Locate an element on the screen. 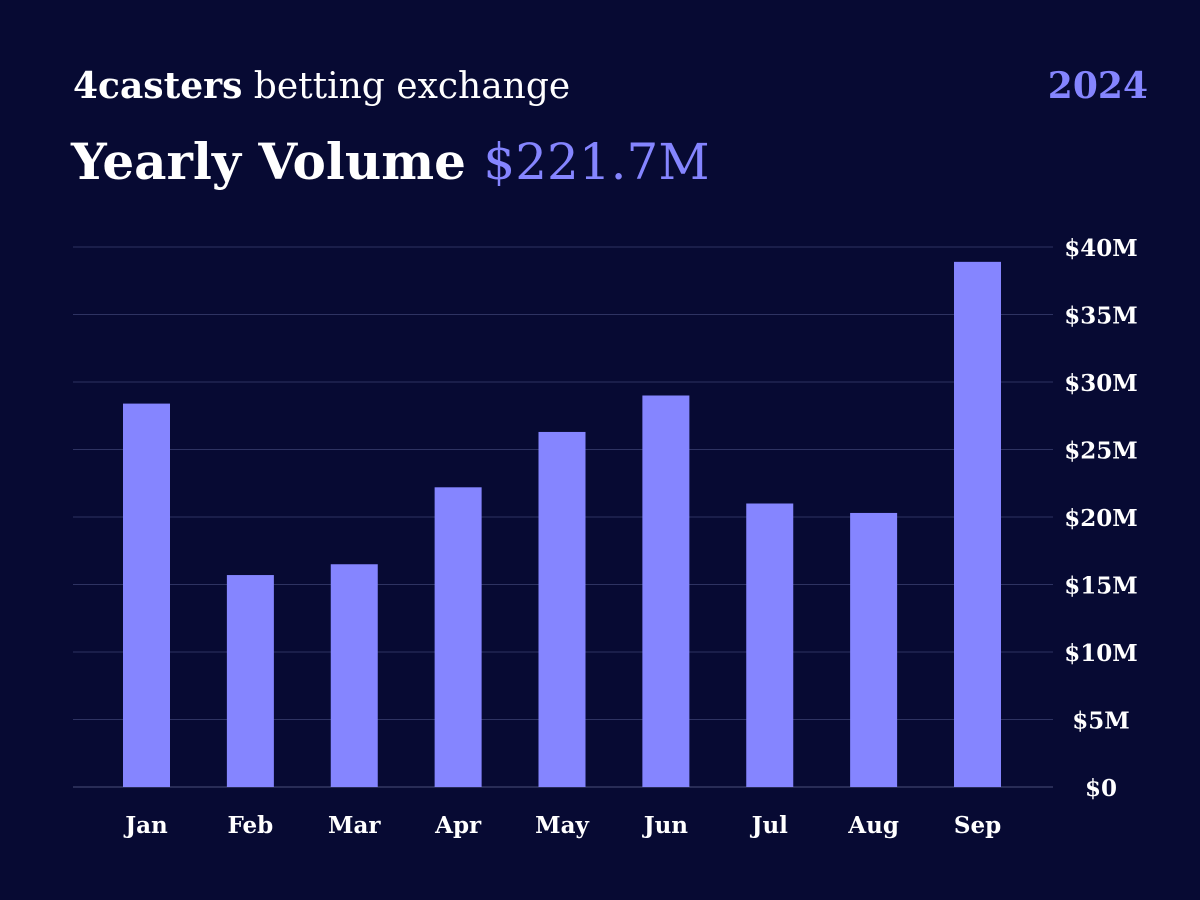 The height and width of the screenshot is (900, 1200). x-tick-label: Jan is located at coordinates (145, 825).